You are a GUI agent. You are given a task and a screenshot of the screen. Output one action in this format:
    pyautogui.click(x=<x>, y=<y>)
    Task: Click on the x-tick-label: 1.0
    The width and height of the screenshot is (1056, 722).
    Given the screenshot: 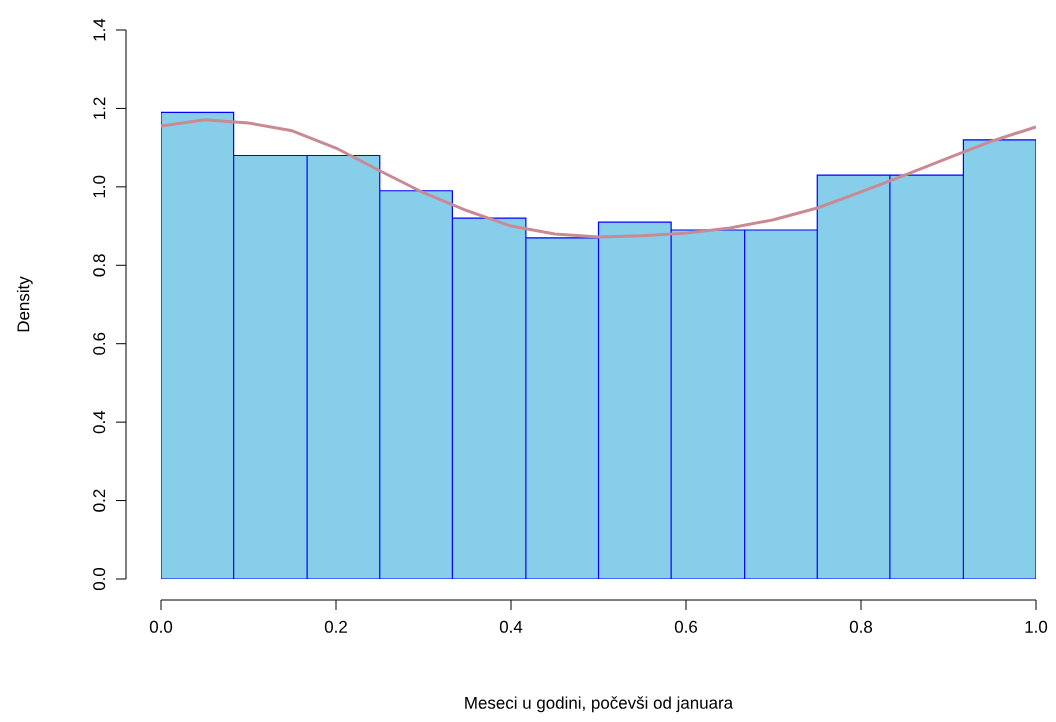 What is the action you would take?
    pyautogui.click(x=1036, y=626)
    